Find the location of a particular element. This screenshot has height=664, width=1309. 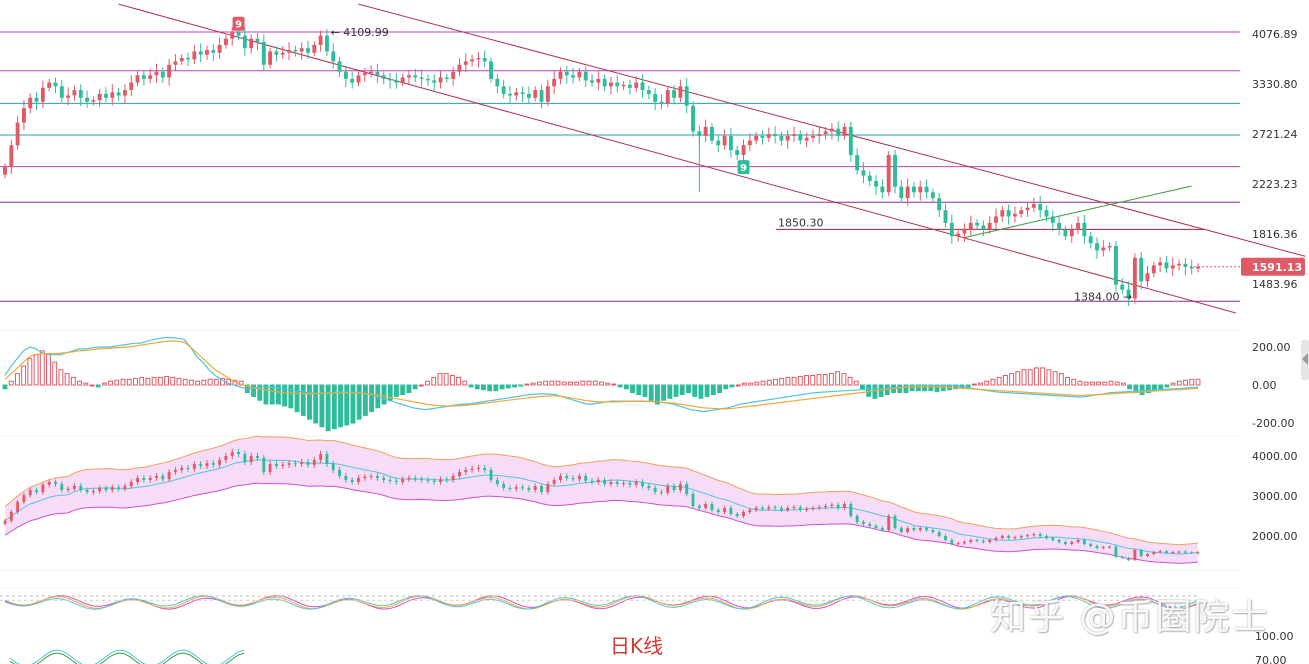

macd-line is located at coordinates (601, 375).